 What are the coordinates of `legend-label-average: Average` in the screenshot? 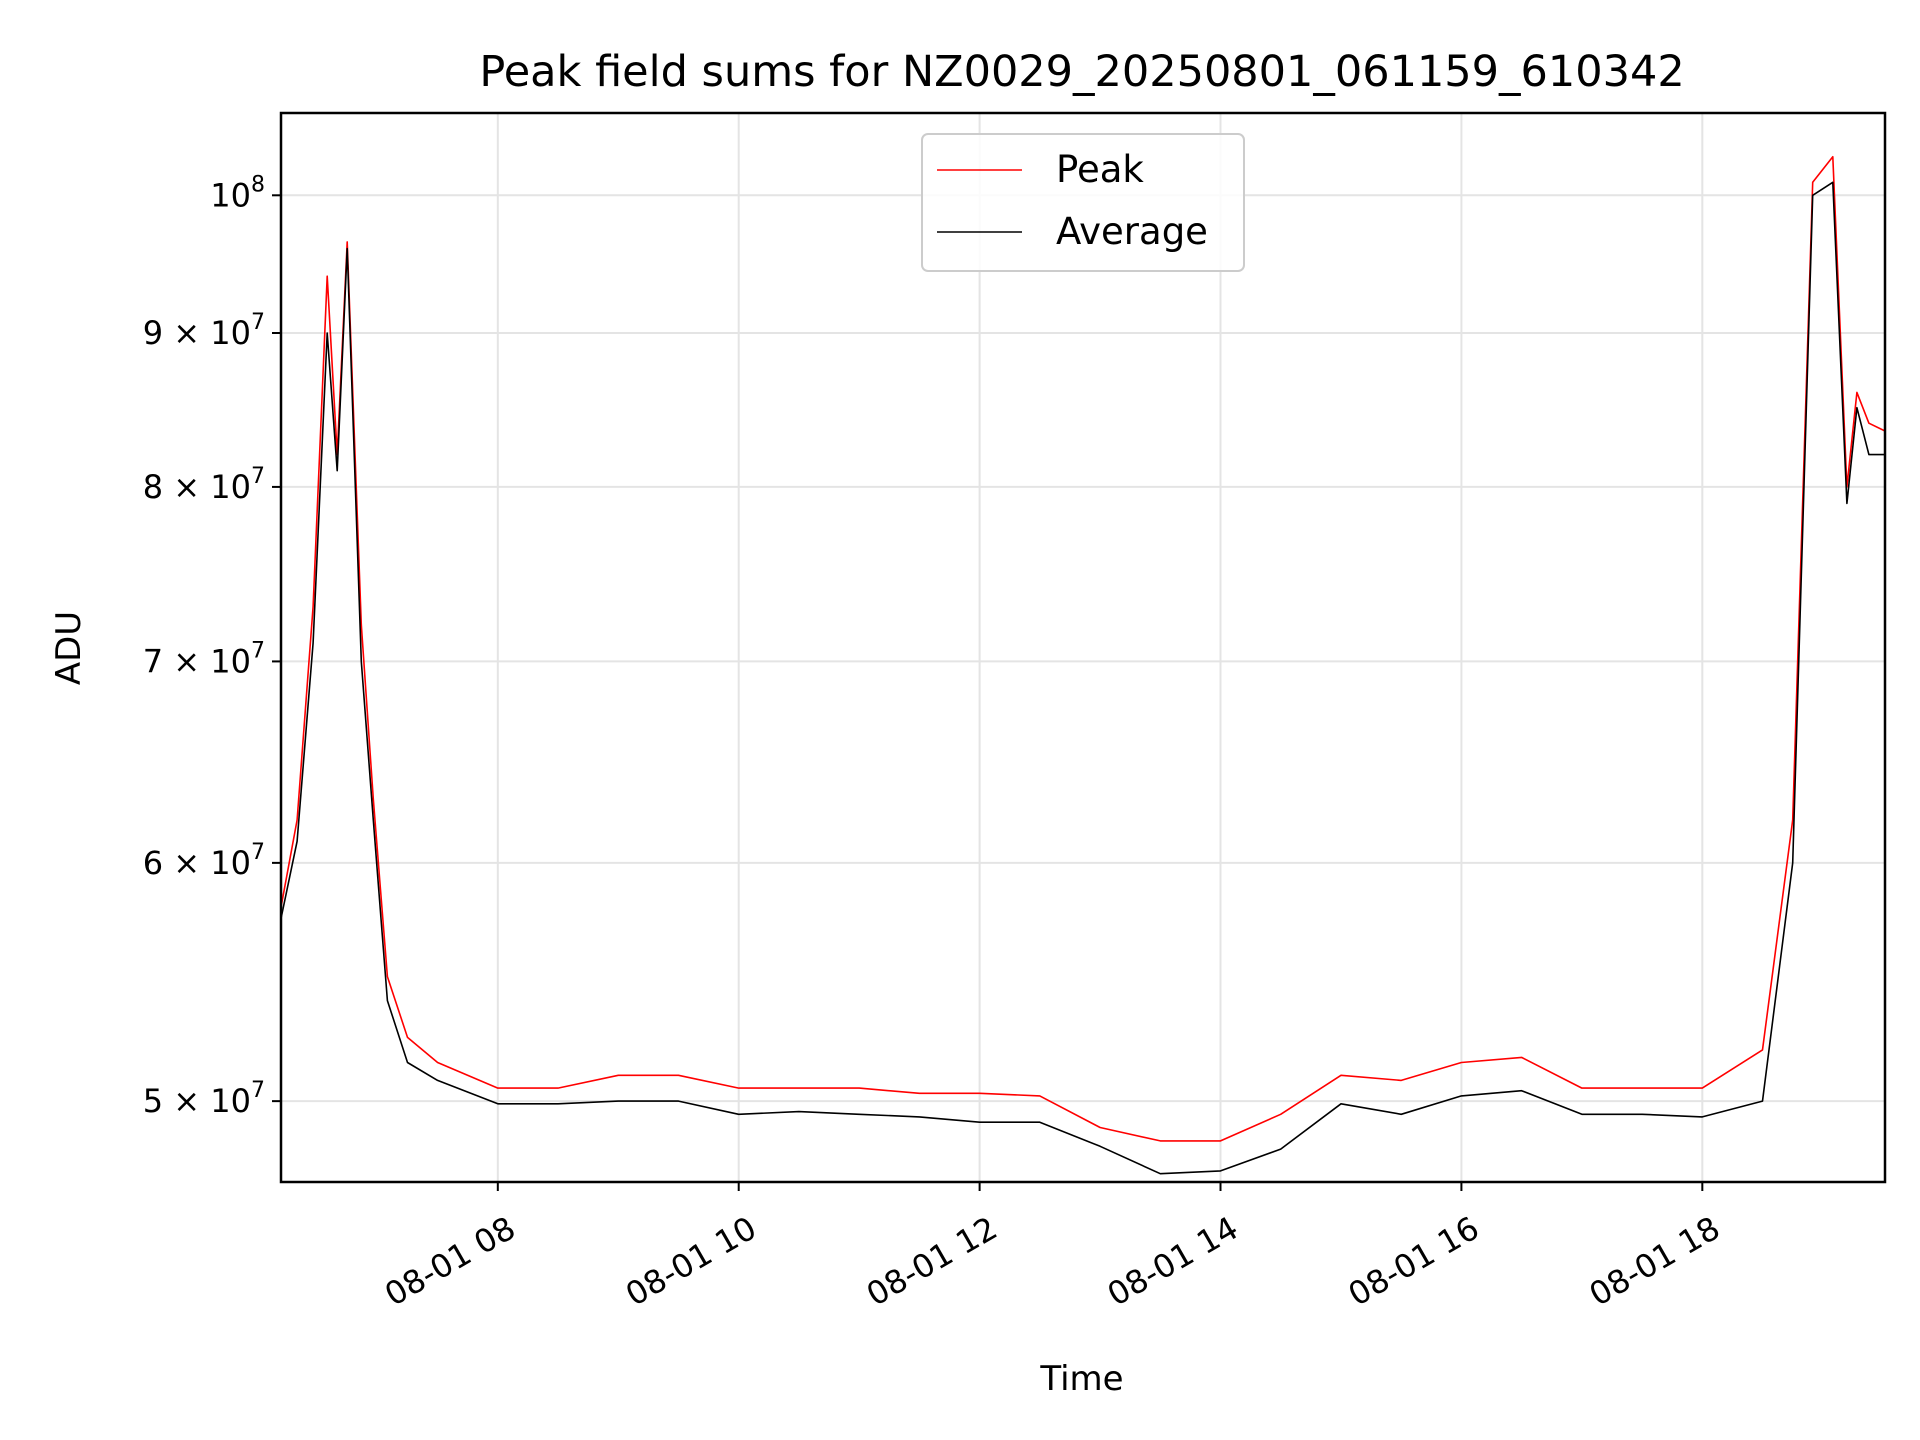 It's located at (1132, 231).